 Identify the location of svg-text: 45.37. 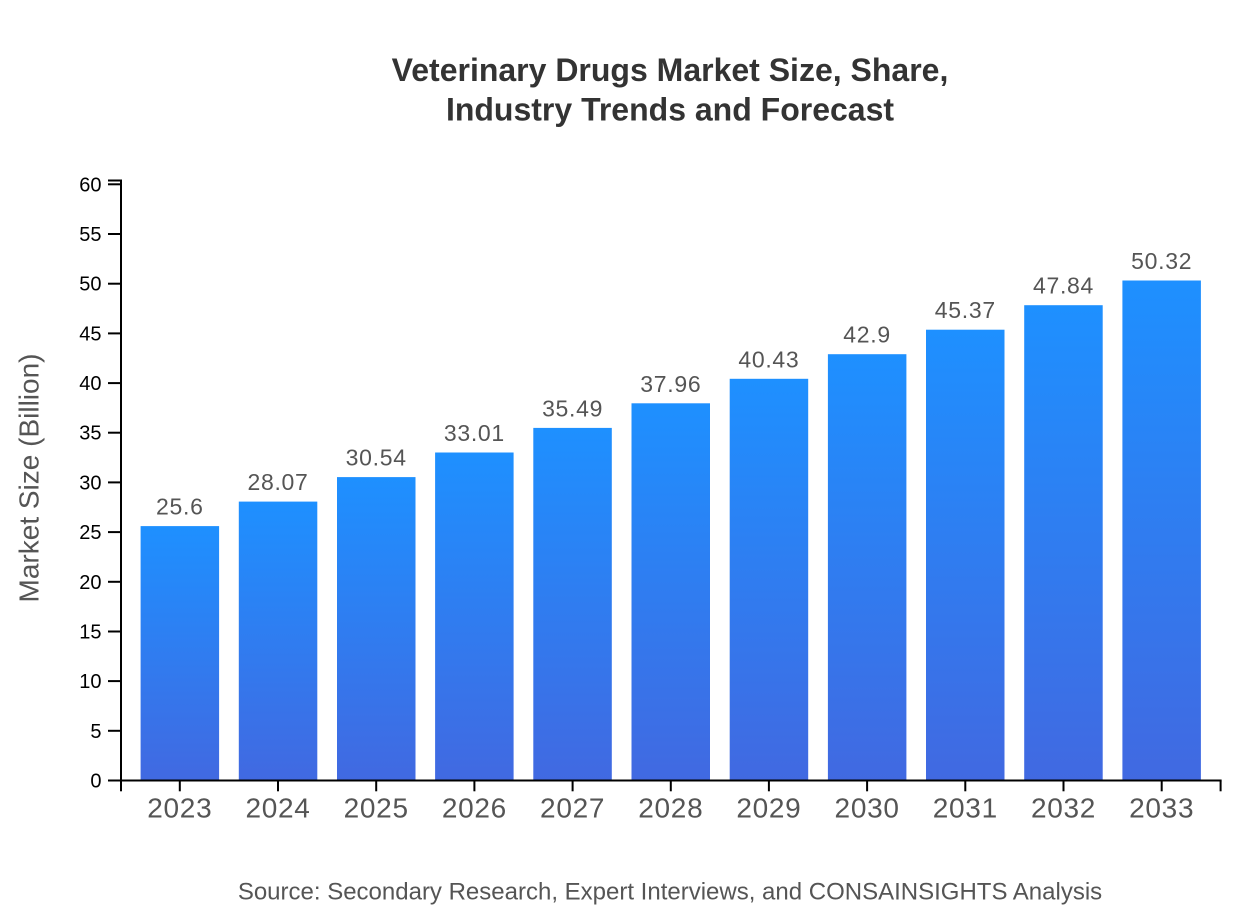
(965, 310).